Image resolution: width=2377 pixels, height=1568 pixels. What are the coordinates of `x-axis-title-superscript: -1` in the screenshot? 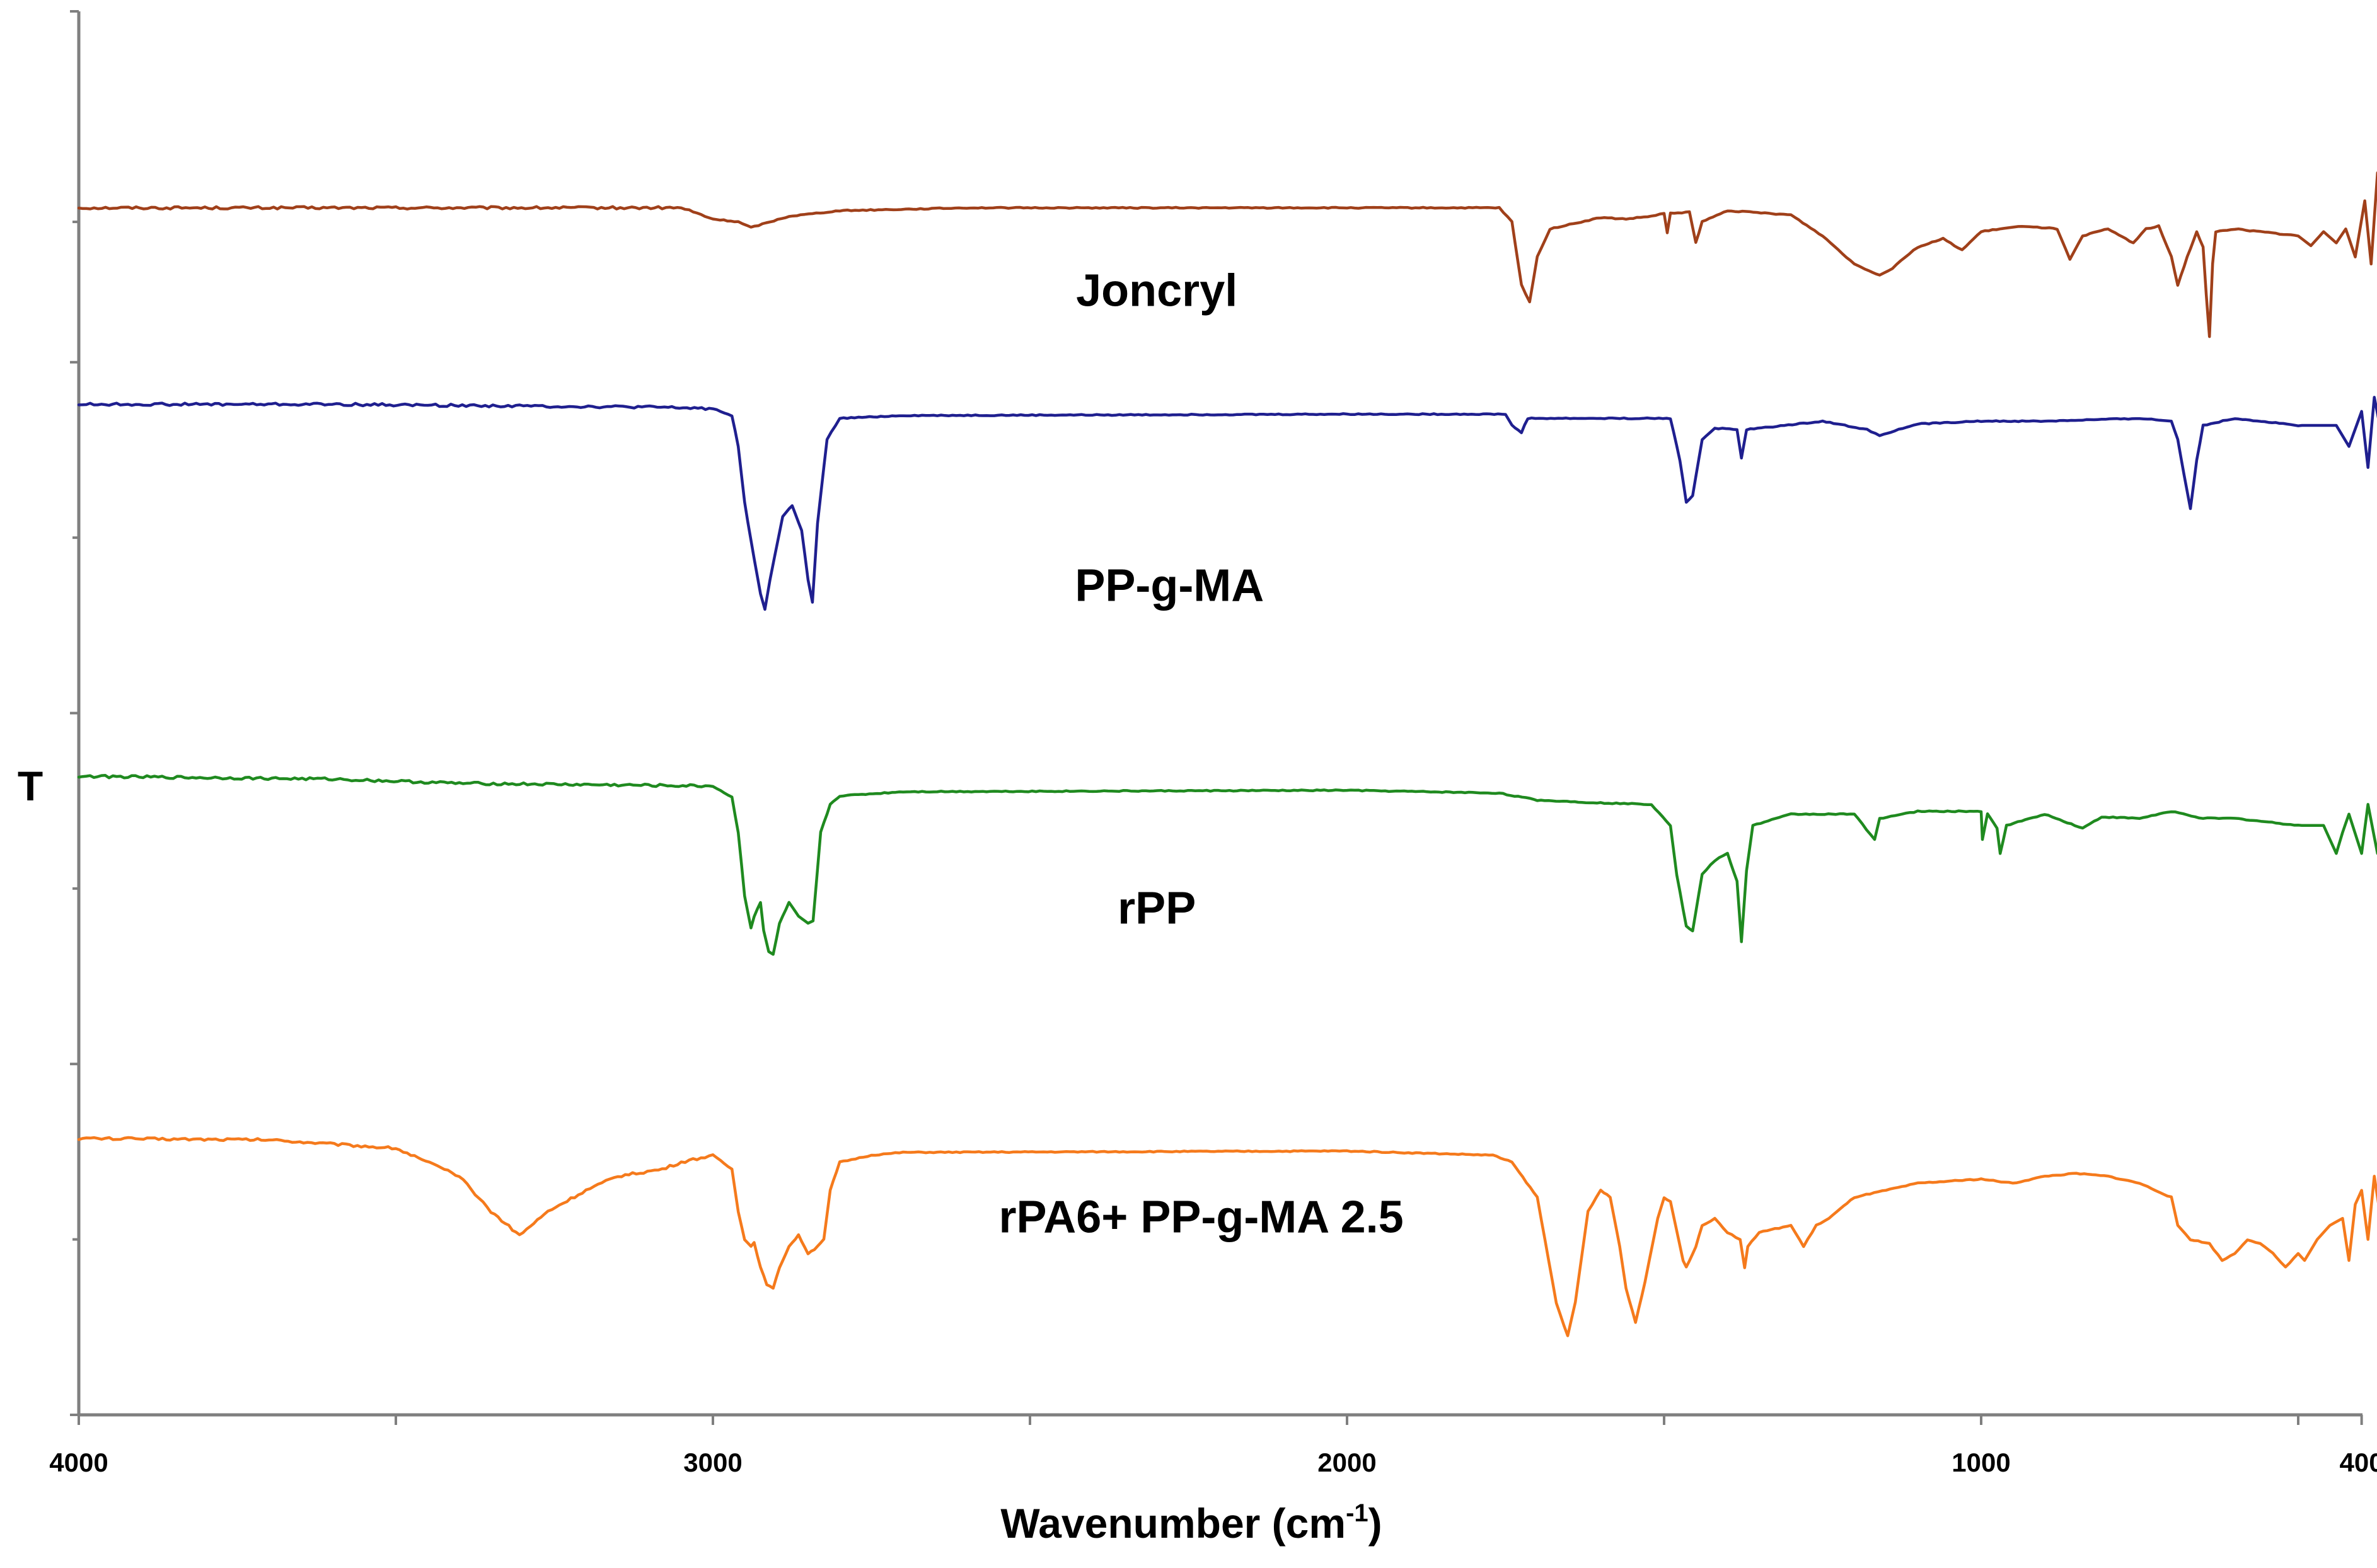 It's located at (1357, 1513).